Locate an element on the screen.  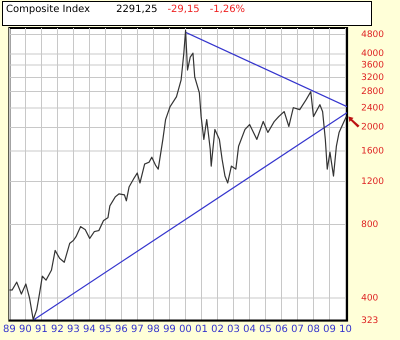
x-tick-label: 97 is located at coordinates (137, 330).